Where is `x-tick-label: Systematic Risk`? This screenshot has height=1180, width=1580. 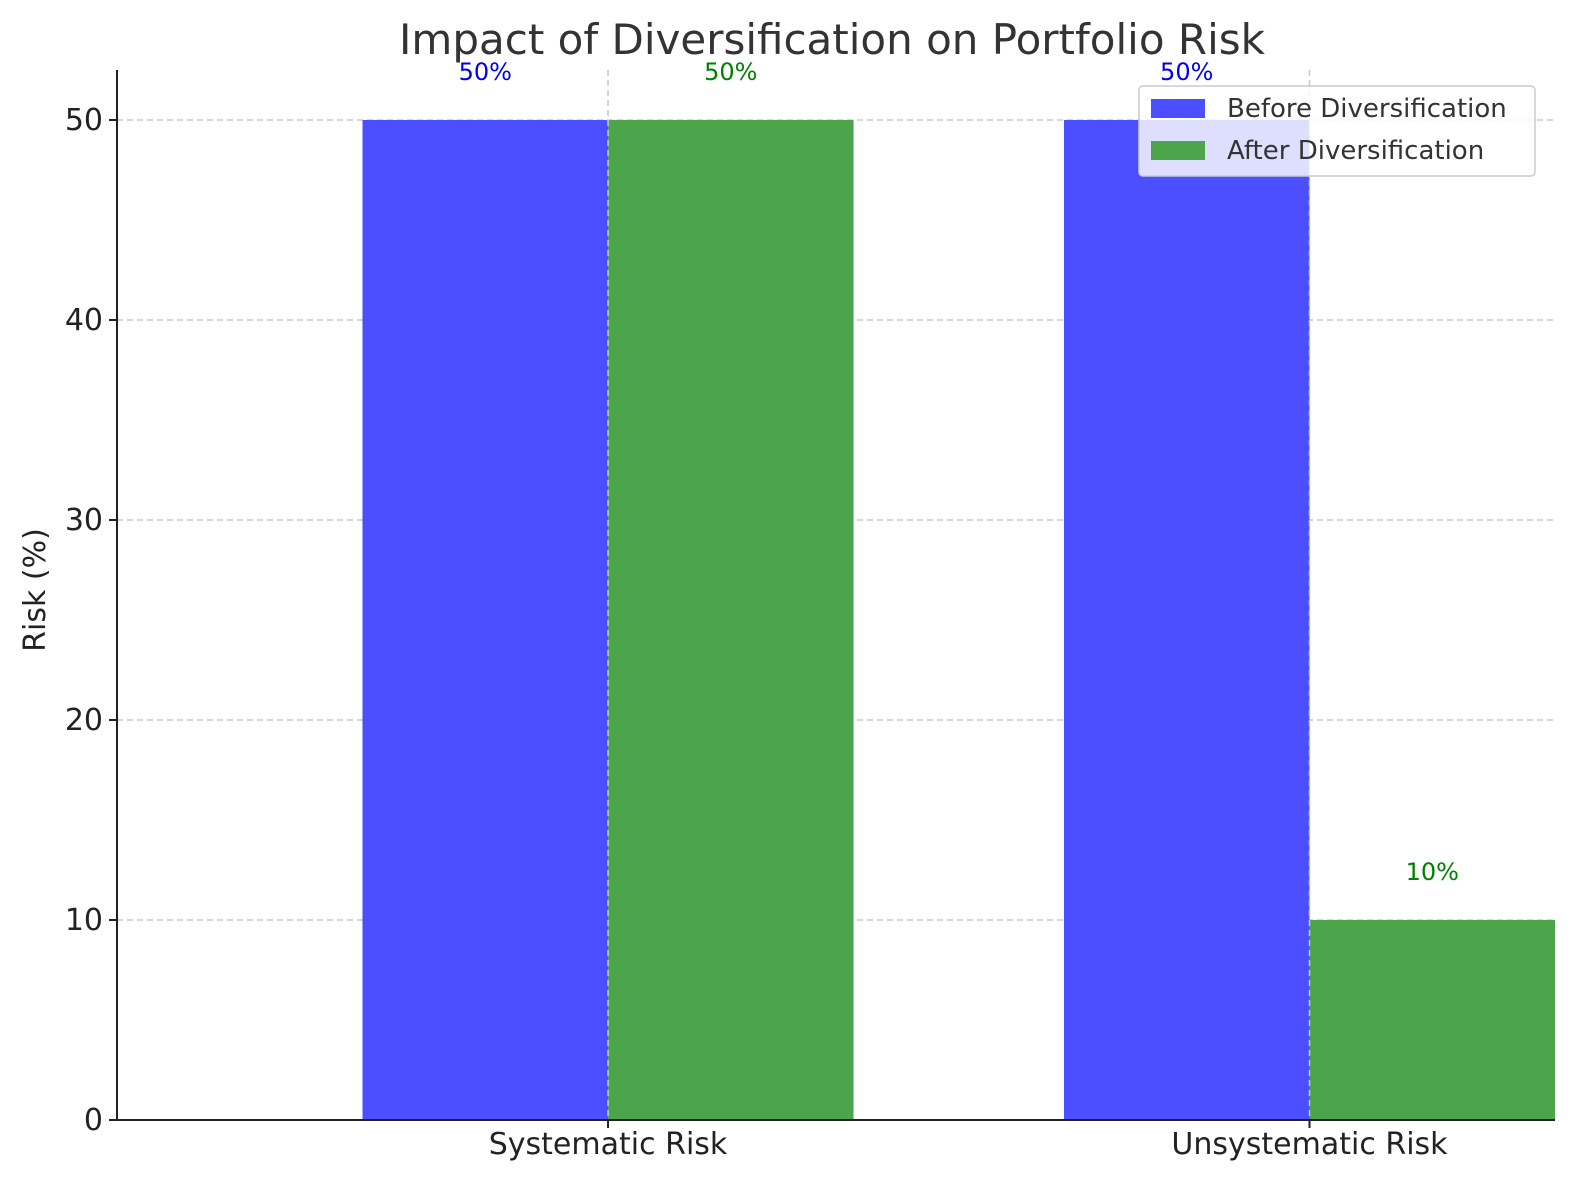
x-tick-label: Systematic Risk is located at coordinates (608, 1144).